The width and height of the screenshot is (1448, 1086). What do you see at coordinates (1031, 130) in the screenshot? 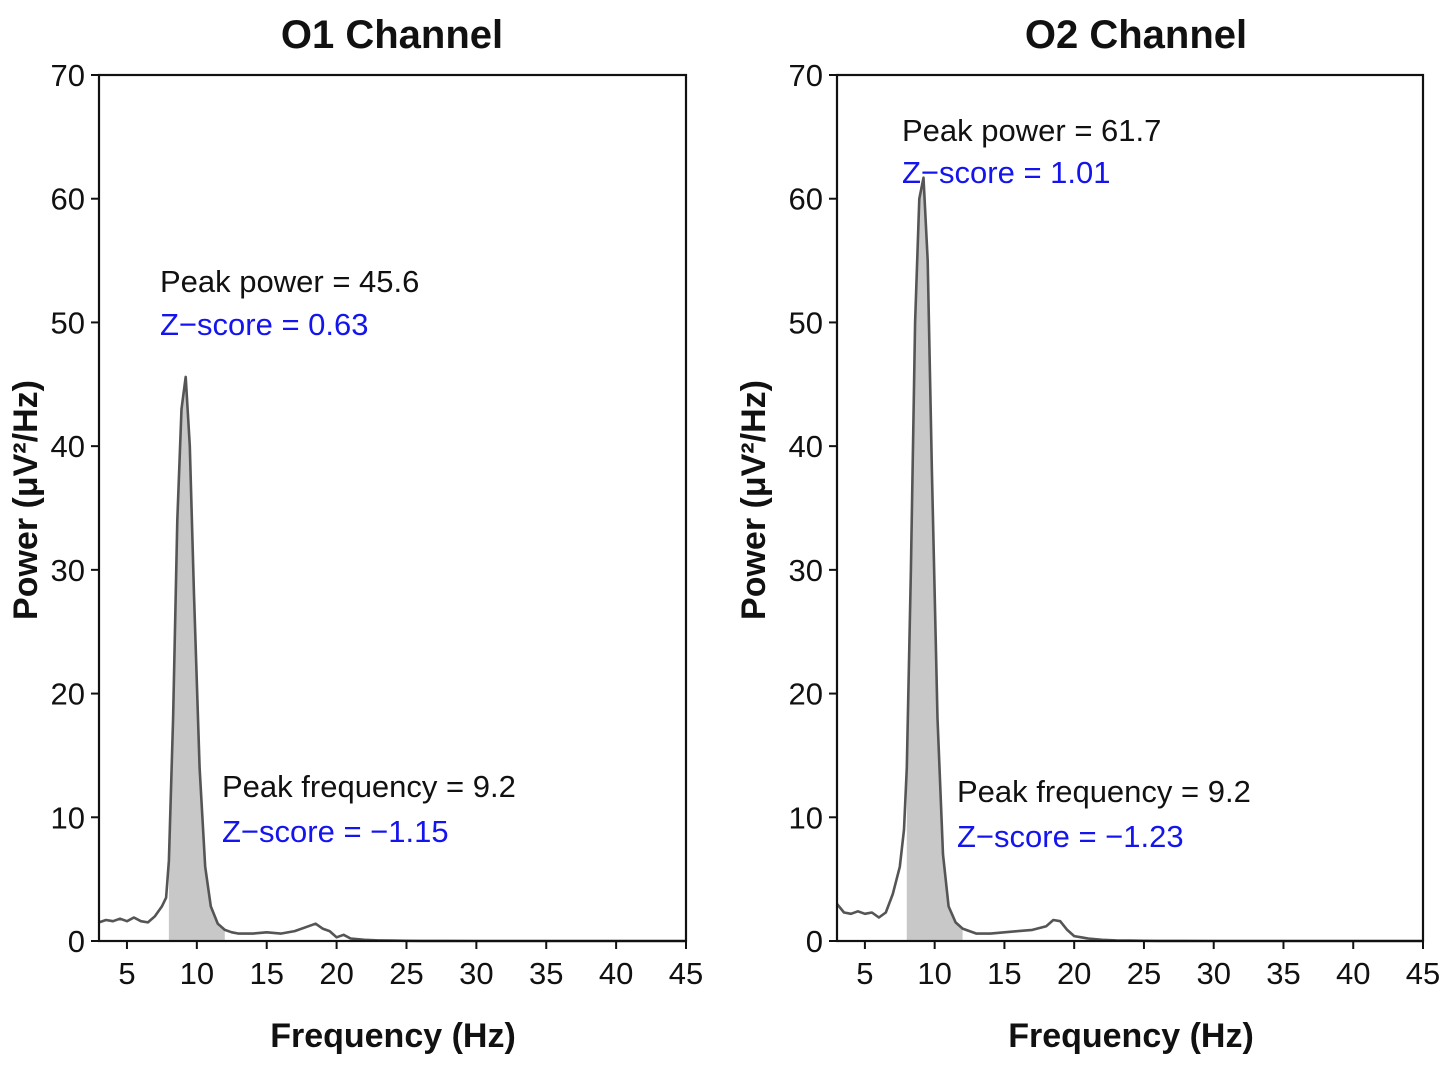
I see `peak-power-annotation: Peak power = 61.7` at bounding box center [1031, 130].